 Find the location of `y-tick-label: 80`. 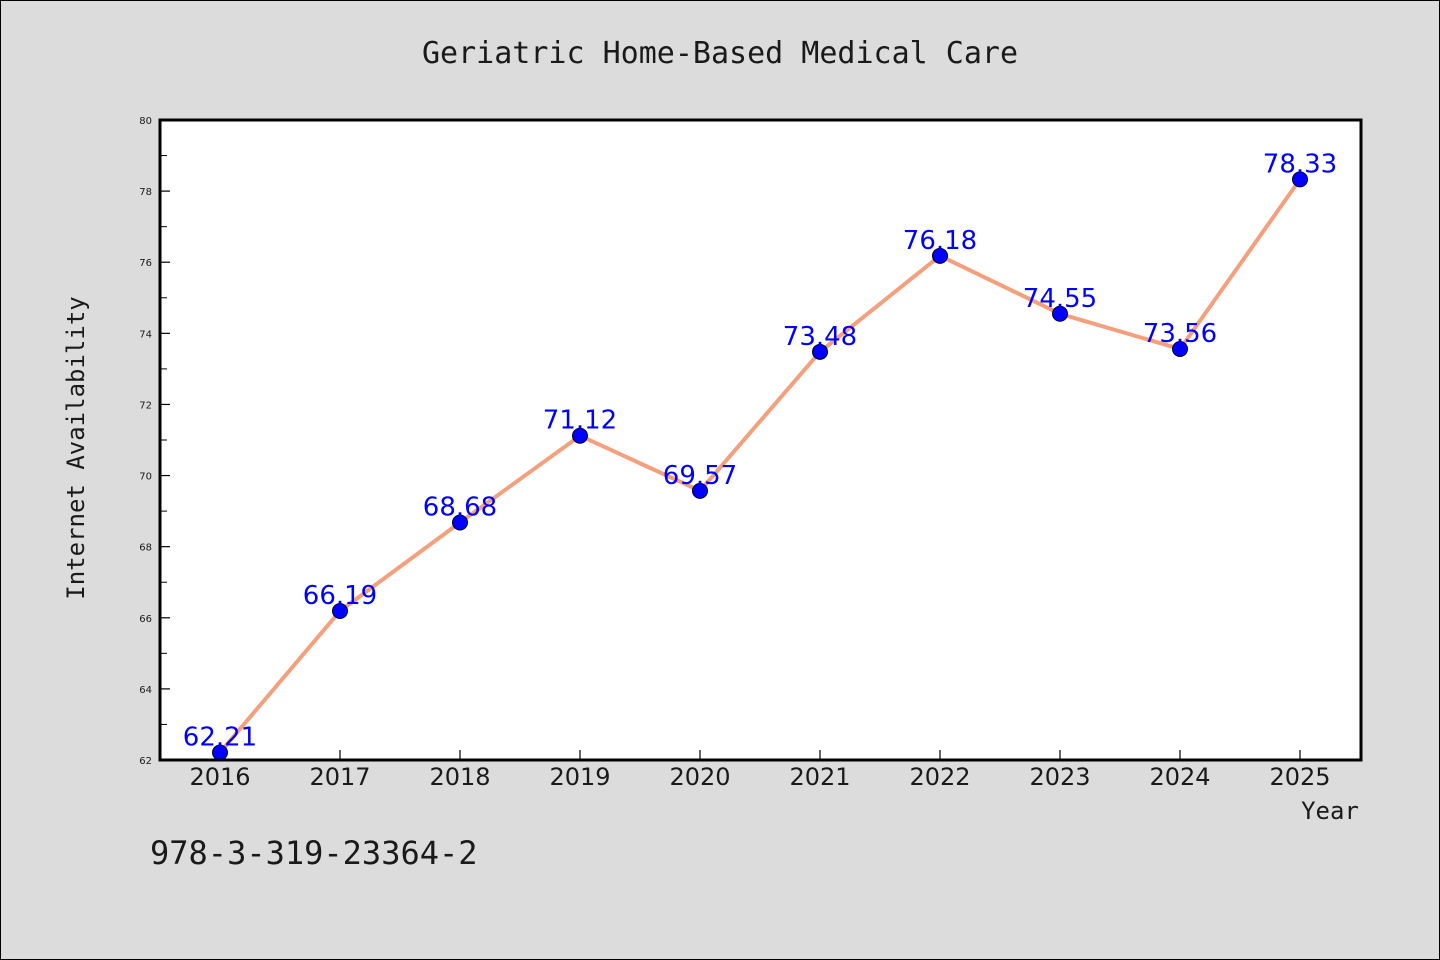

y-tick-label: 80 is located at coordinates (145, 121).